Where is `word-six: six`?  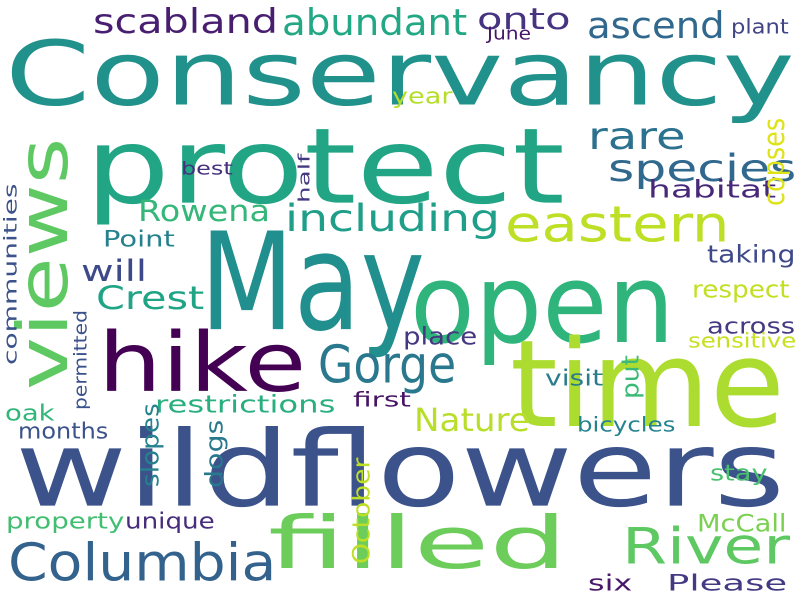
word-six: six is located at coordinates (610, 583).